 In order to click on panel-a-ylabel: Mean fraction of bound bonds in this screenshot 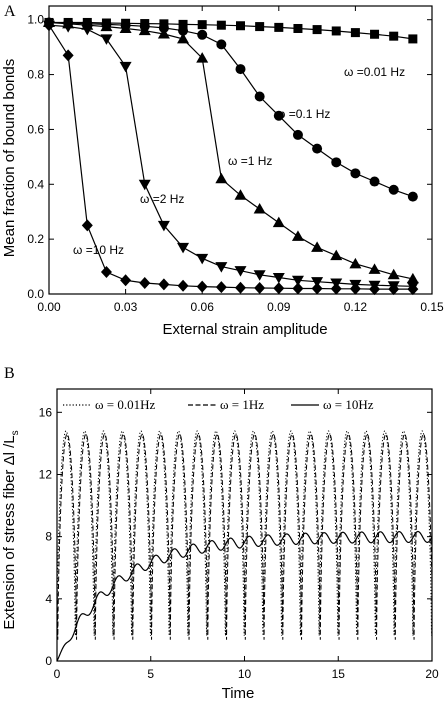, I will do `click(9, 158)`.